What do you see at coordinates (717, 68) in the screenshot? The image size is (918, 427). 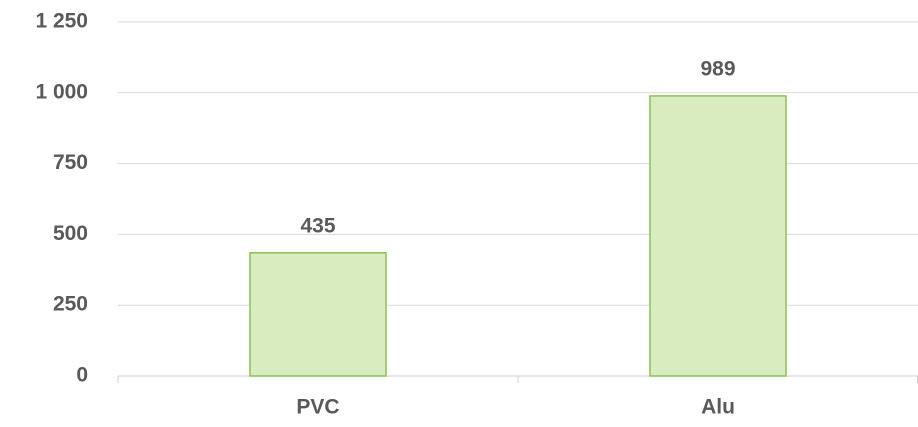 I see `data-label: 989` at bounding box center [717, 68].